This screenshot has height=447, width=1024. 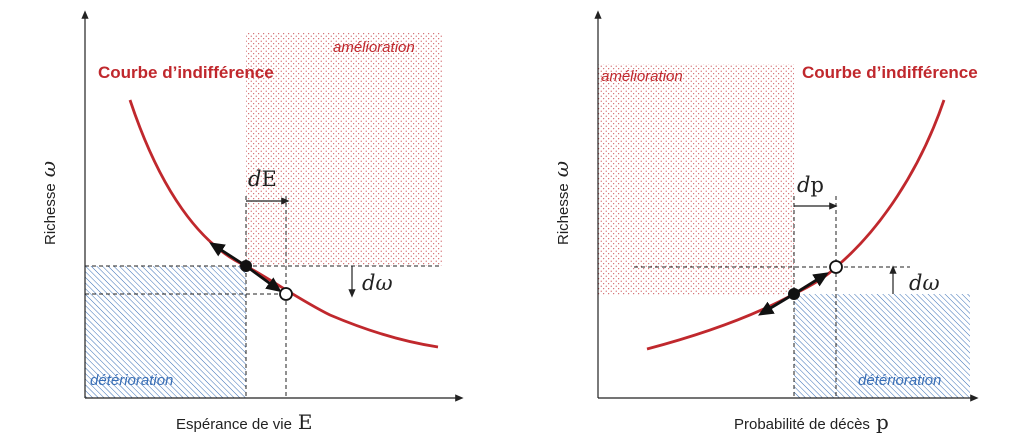 I want to click on left-y-axis-label: Richesseω, so click(x=48, y=203).